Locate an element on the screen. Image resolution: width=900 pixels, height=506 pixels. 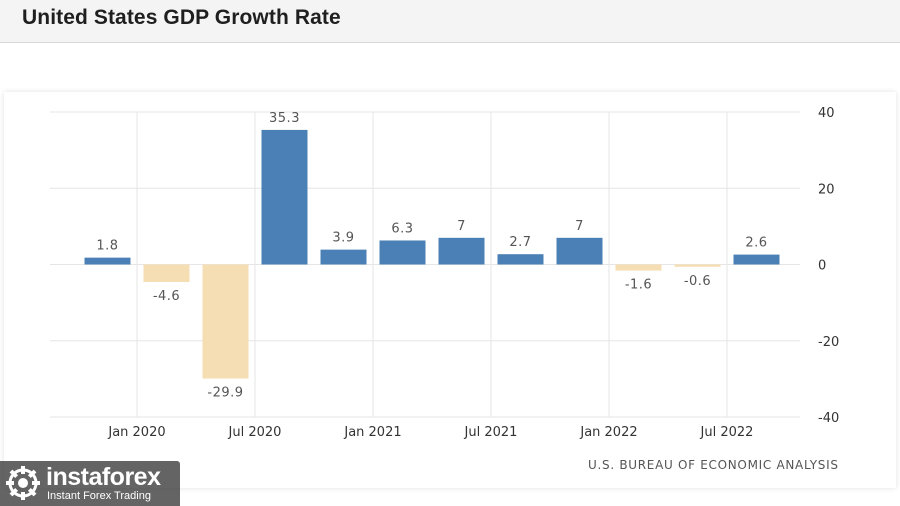
x-tick-label: Jan 2022 is located at coordinates (608, 432).